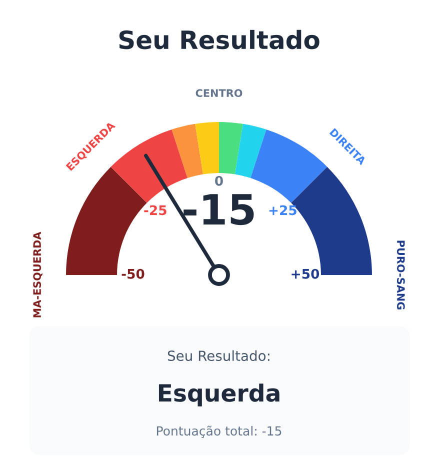  Describe the element at coordinates (219, 395) in the screenshot. I see `text: Esquerda` at that location.